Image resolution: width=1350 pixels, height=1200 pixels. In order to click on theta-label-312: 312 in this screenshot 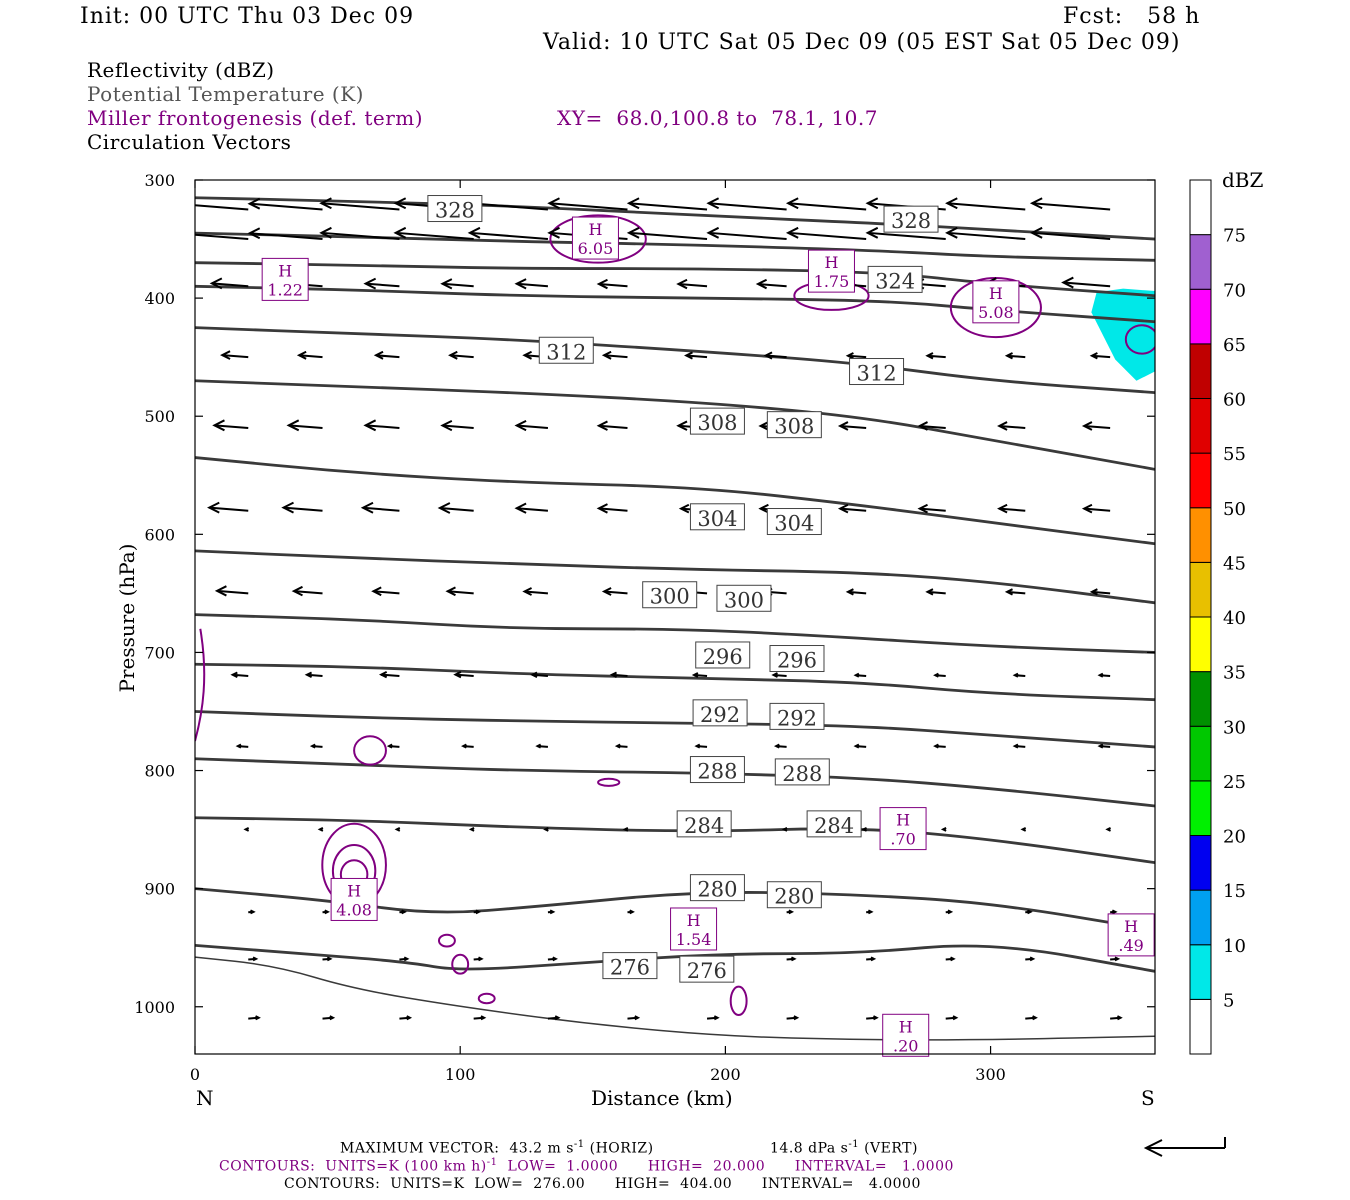, I will do `click(877, 374)`.